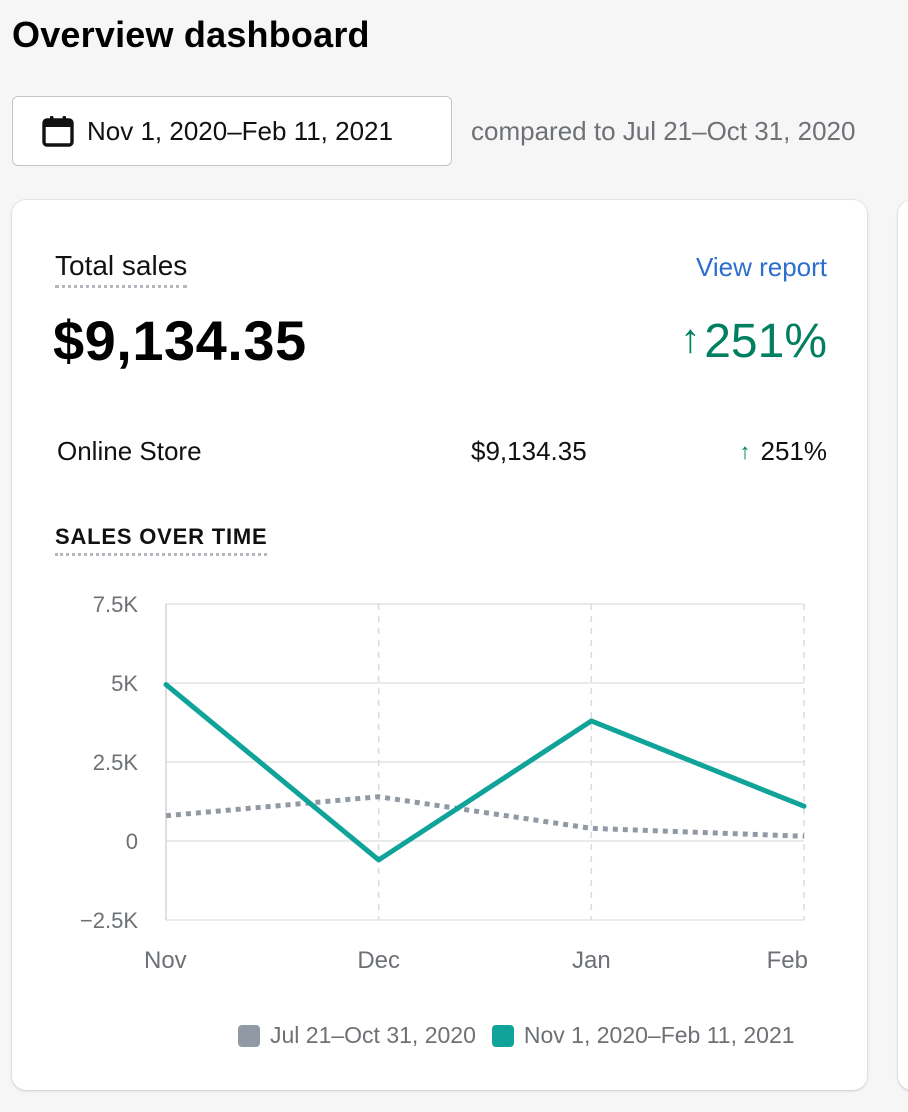 The height and width of the screenshot is (1112, 908). Describe the element at coordinates (903, 645) in the screenshot. I see `next-card-edge` at that location.